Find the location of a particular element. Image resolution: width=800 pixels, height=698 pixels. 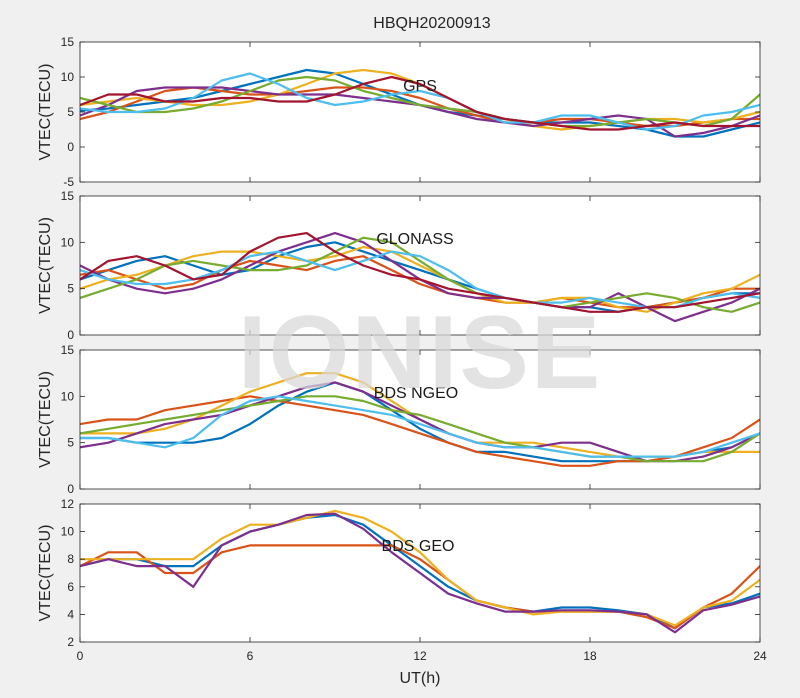

panel-annotation: BDS NGEO is located at coordinates (416, 393).